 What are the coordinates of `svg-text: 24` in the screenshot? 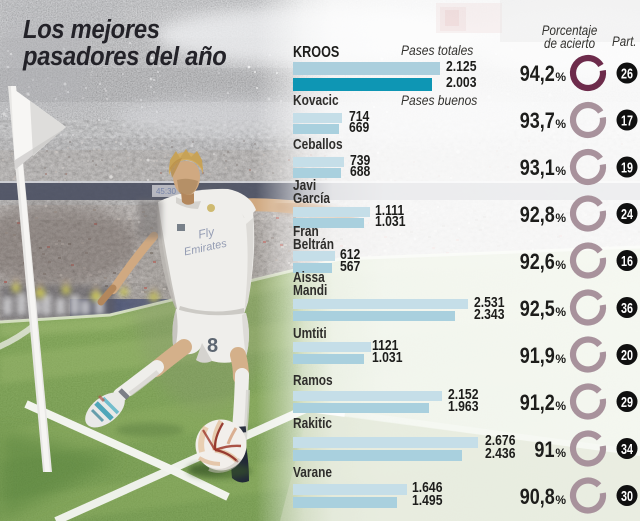 It's located at (627, 213).